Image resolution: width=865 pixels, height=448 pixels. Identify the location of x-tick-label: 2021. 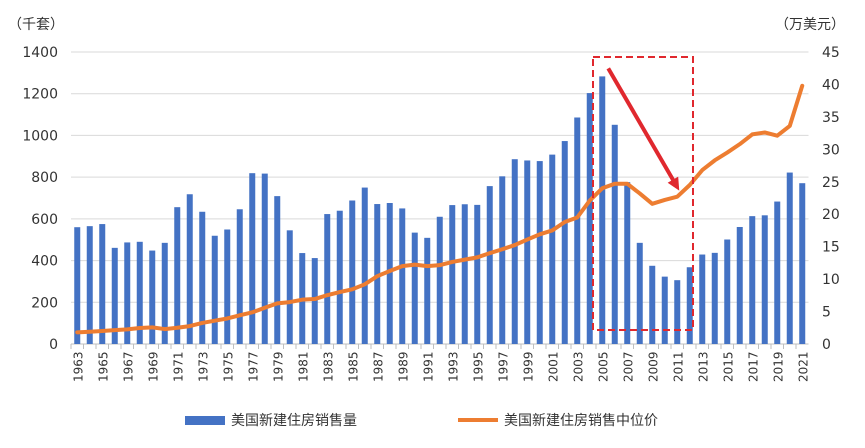
(803, 366).